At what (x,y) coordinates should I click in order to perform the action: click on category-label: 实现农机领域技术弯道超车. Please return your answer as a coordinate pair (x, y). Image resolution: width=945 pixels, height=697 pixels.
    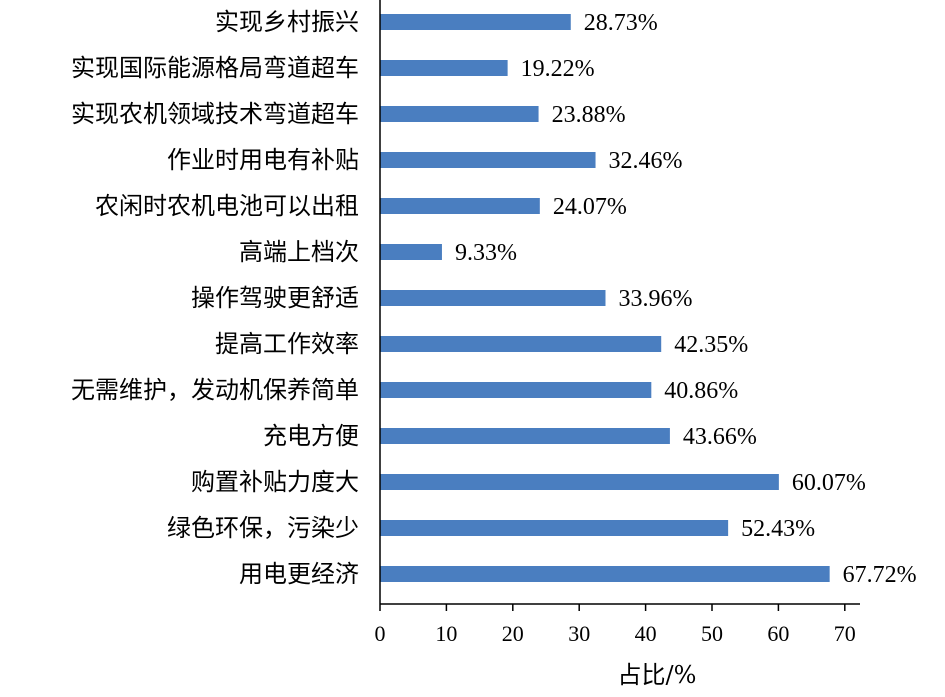
    Looking at the image, I should click on (215, 114).